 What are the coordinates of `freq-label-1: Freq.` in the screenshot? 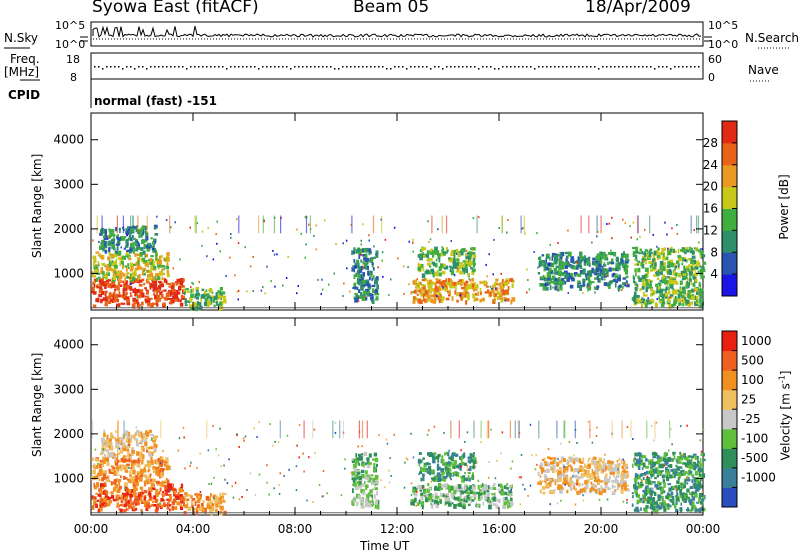 It's located at (25, 59).